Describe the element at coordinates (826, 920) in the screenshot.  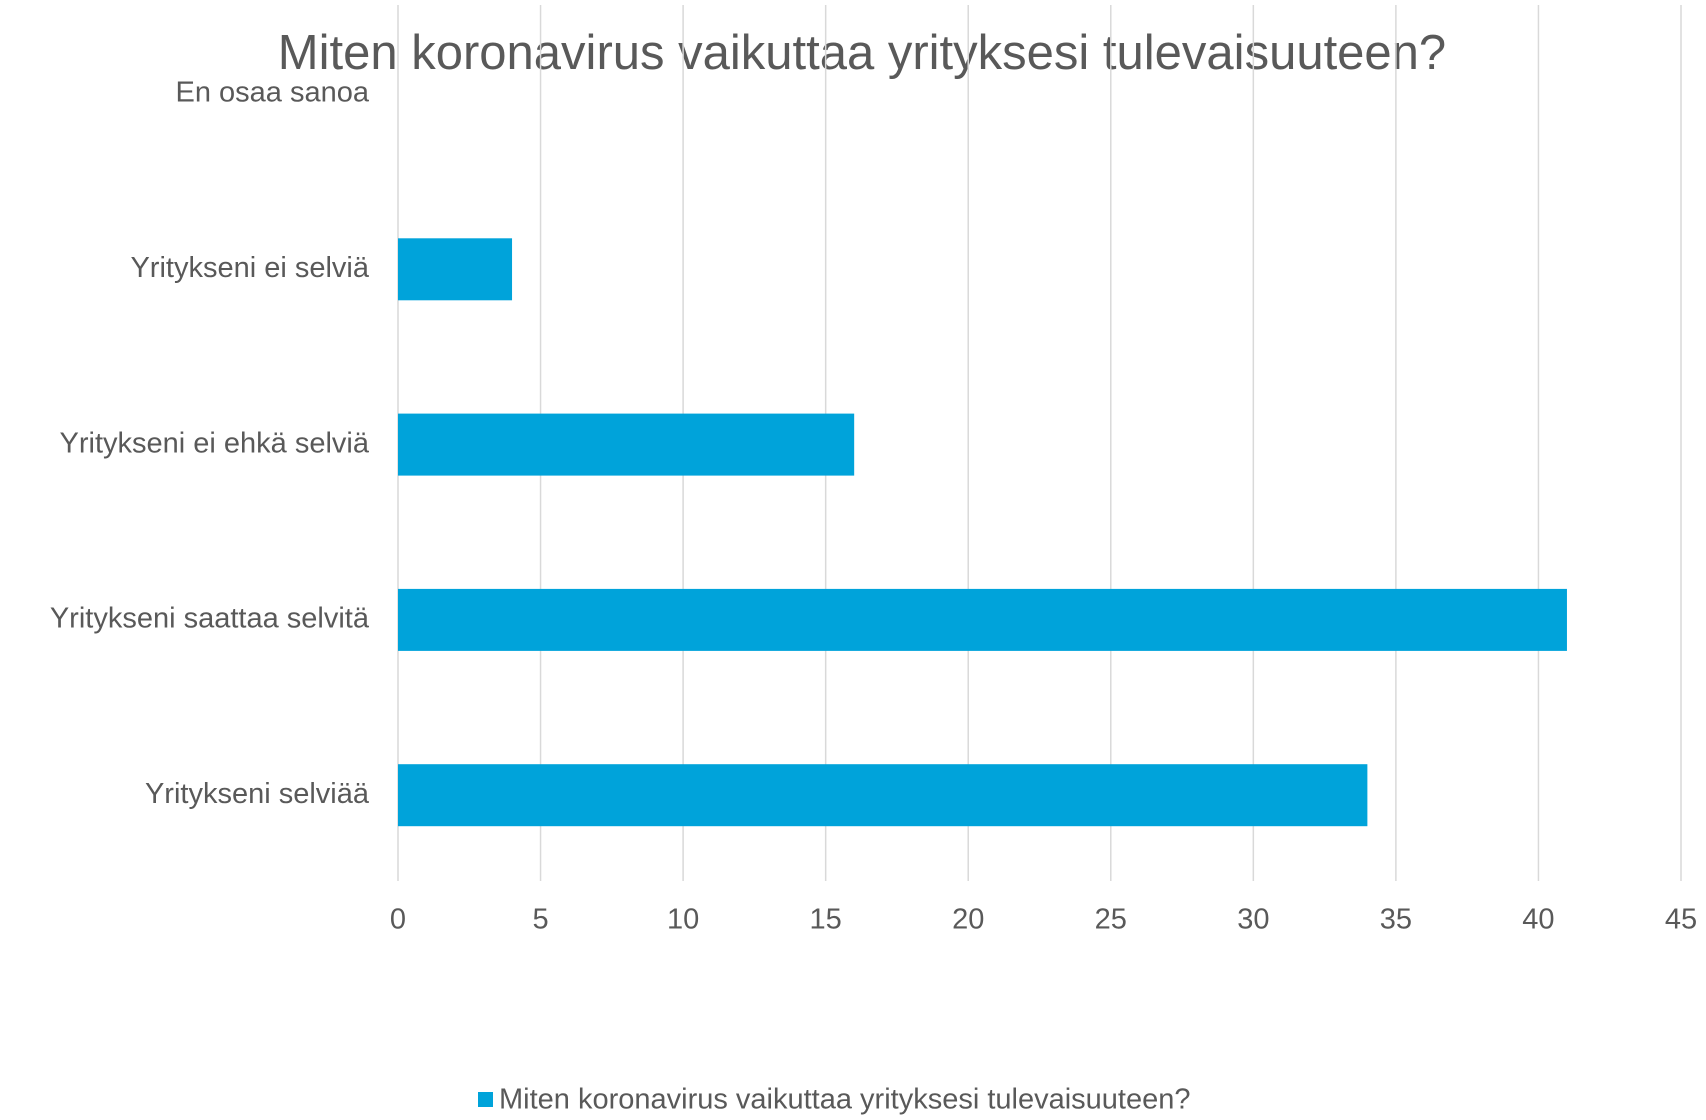
I see `x-tick-label: 15` at that location.